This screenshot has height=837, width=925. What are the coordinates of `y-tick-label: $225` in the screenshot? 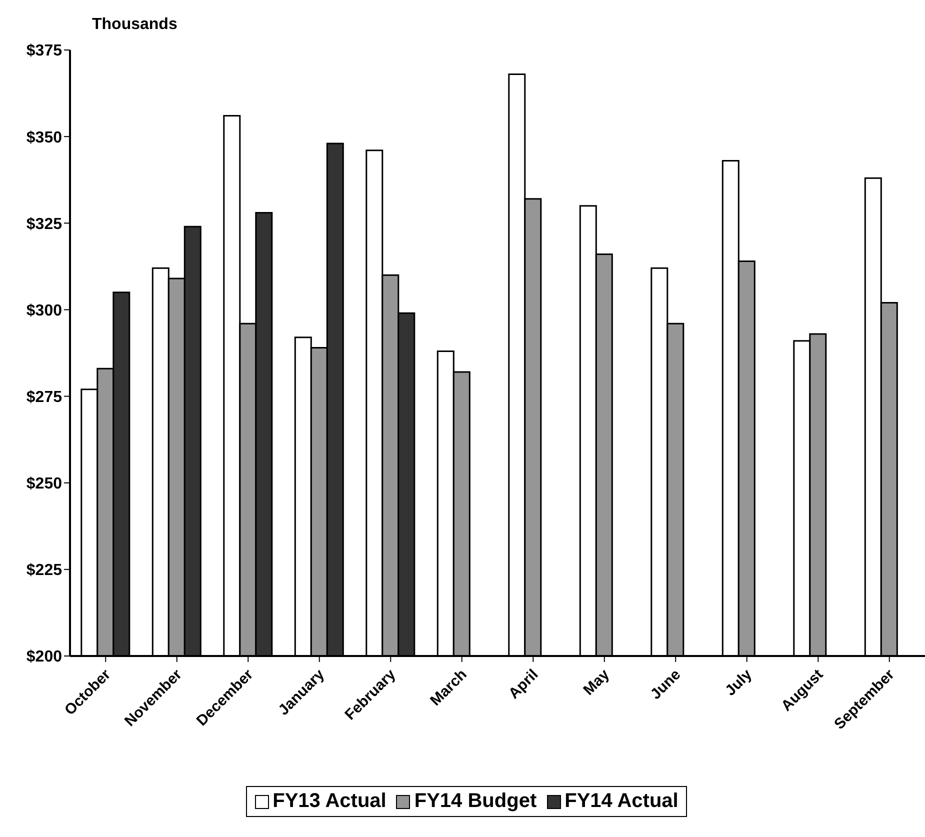 It's located at (44, 571).